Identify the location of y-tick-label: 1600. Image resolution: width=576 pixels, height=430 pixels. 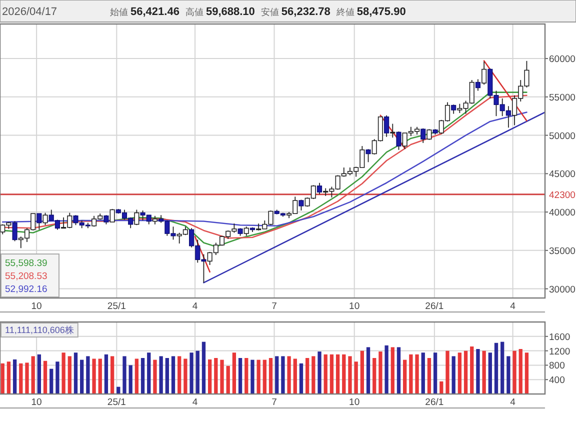
(559, 337).